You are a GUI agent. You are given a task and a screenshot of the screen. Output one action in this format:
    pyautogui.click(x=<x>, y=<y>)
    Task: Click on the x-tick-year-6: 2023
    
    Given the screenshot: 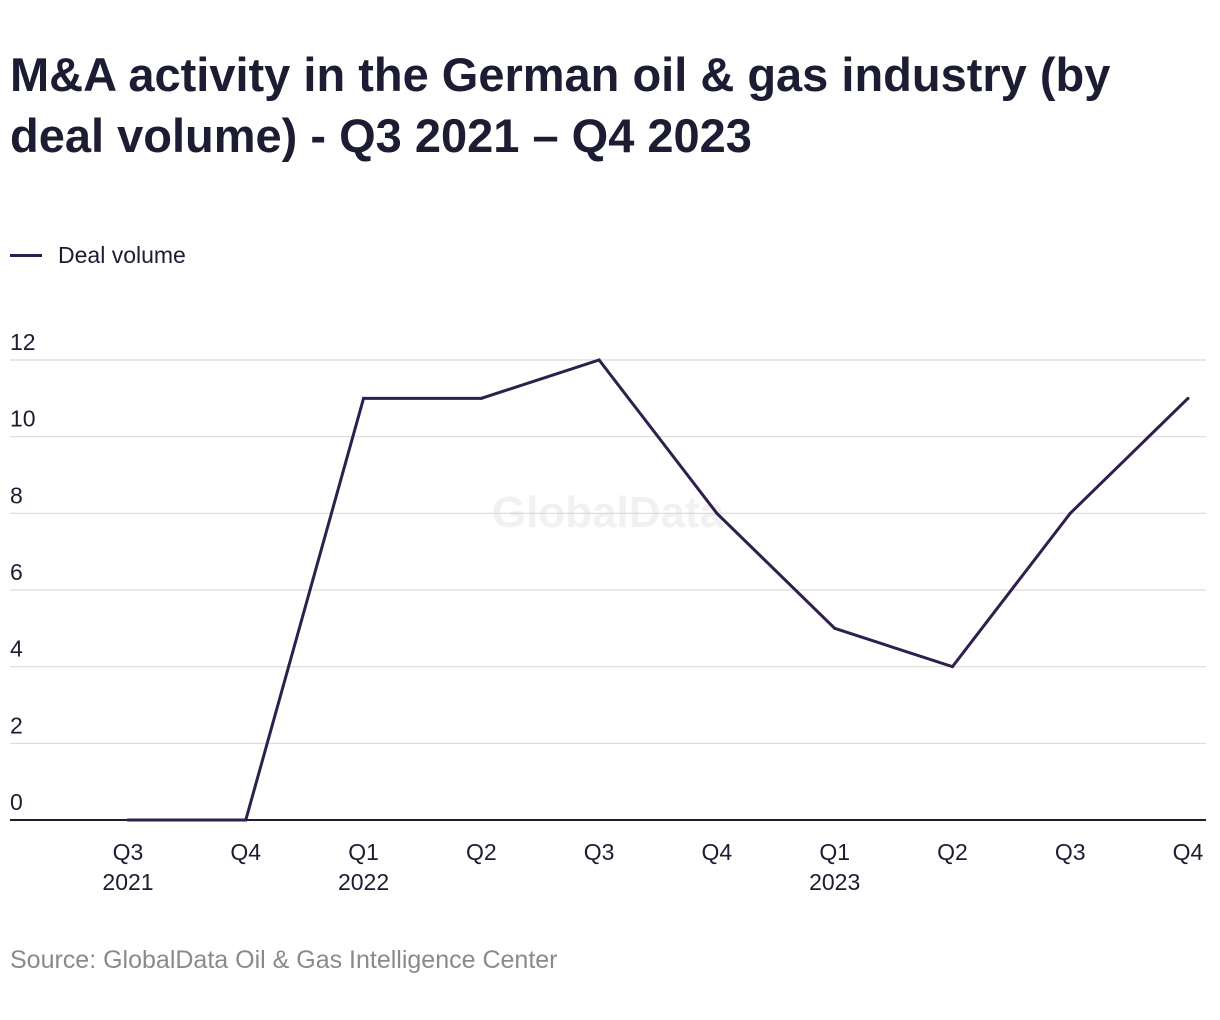 What is the action you would take?
    pyautogui.click(x=834, y=882)
    